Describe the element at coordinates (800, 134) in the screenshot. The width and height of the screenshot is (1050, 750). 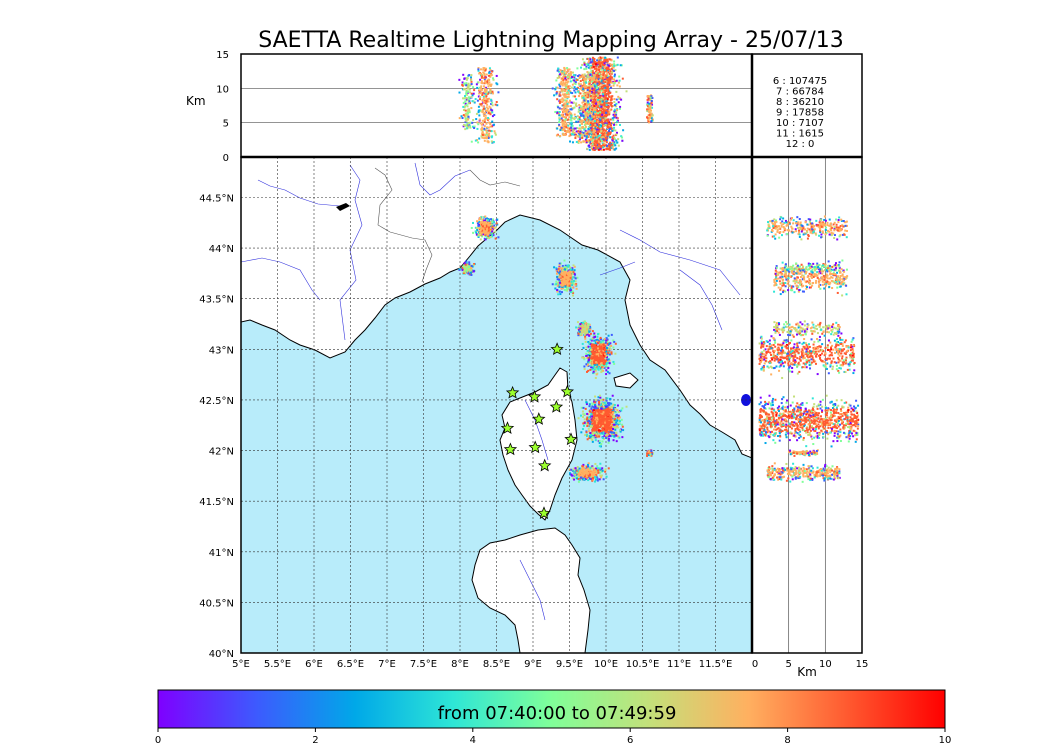
I see `station-count-row: 11 : 1615` at that location.